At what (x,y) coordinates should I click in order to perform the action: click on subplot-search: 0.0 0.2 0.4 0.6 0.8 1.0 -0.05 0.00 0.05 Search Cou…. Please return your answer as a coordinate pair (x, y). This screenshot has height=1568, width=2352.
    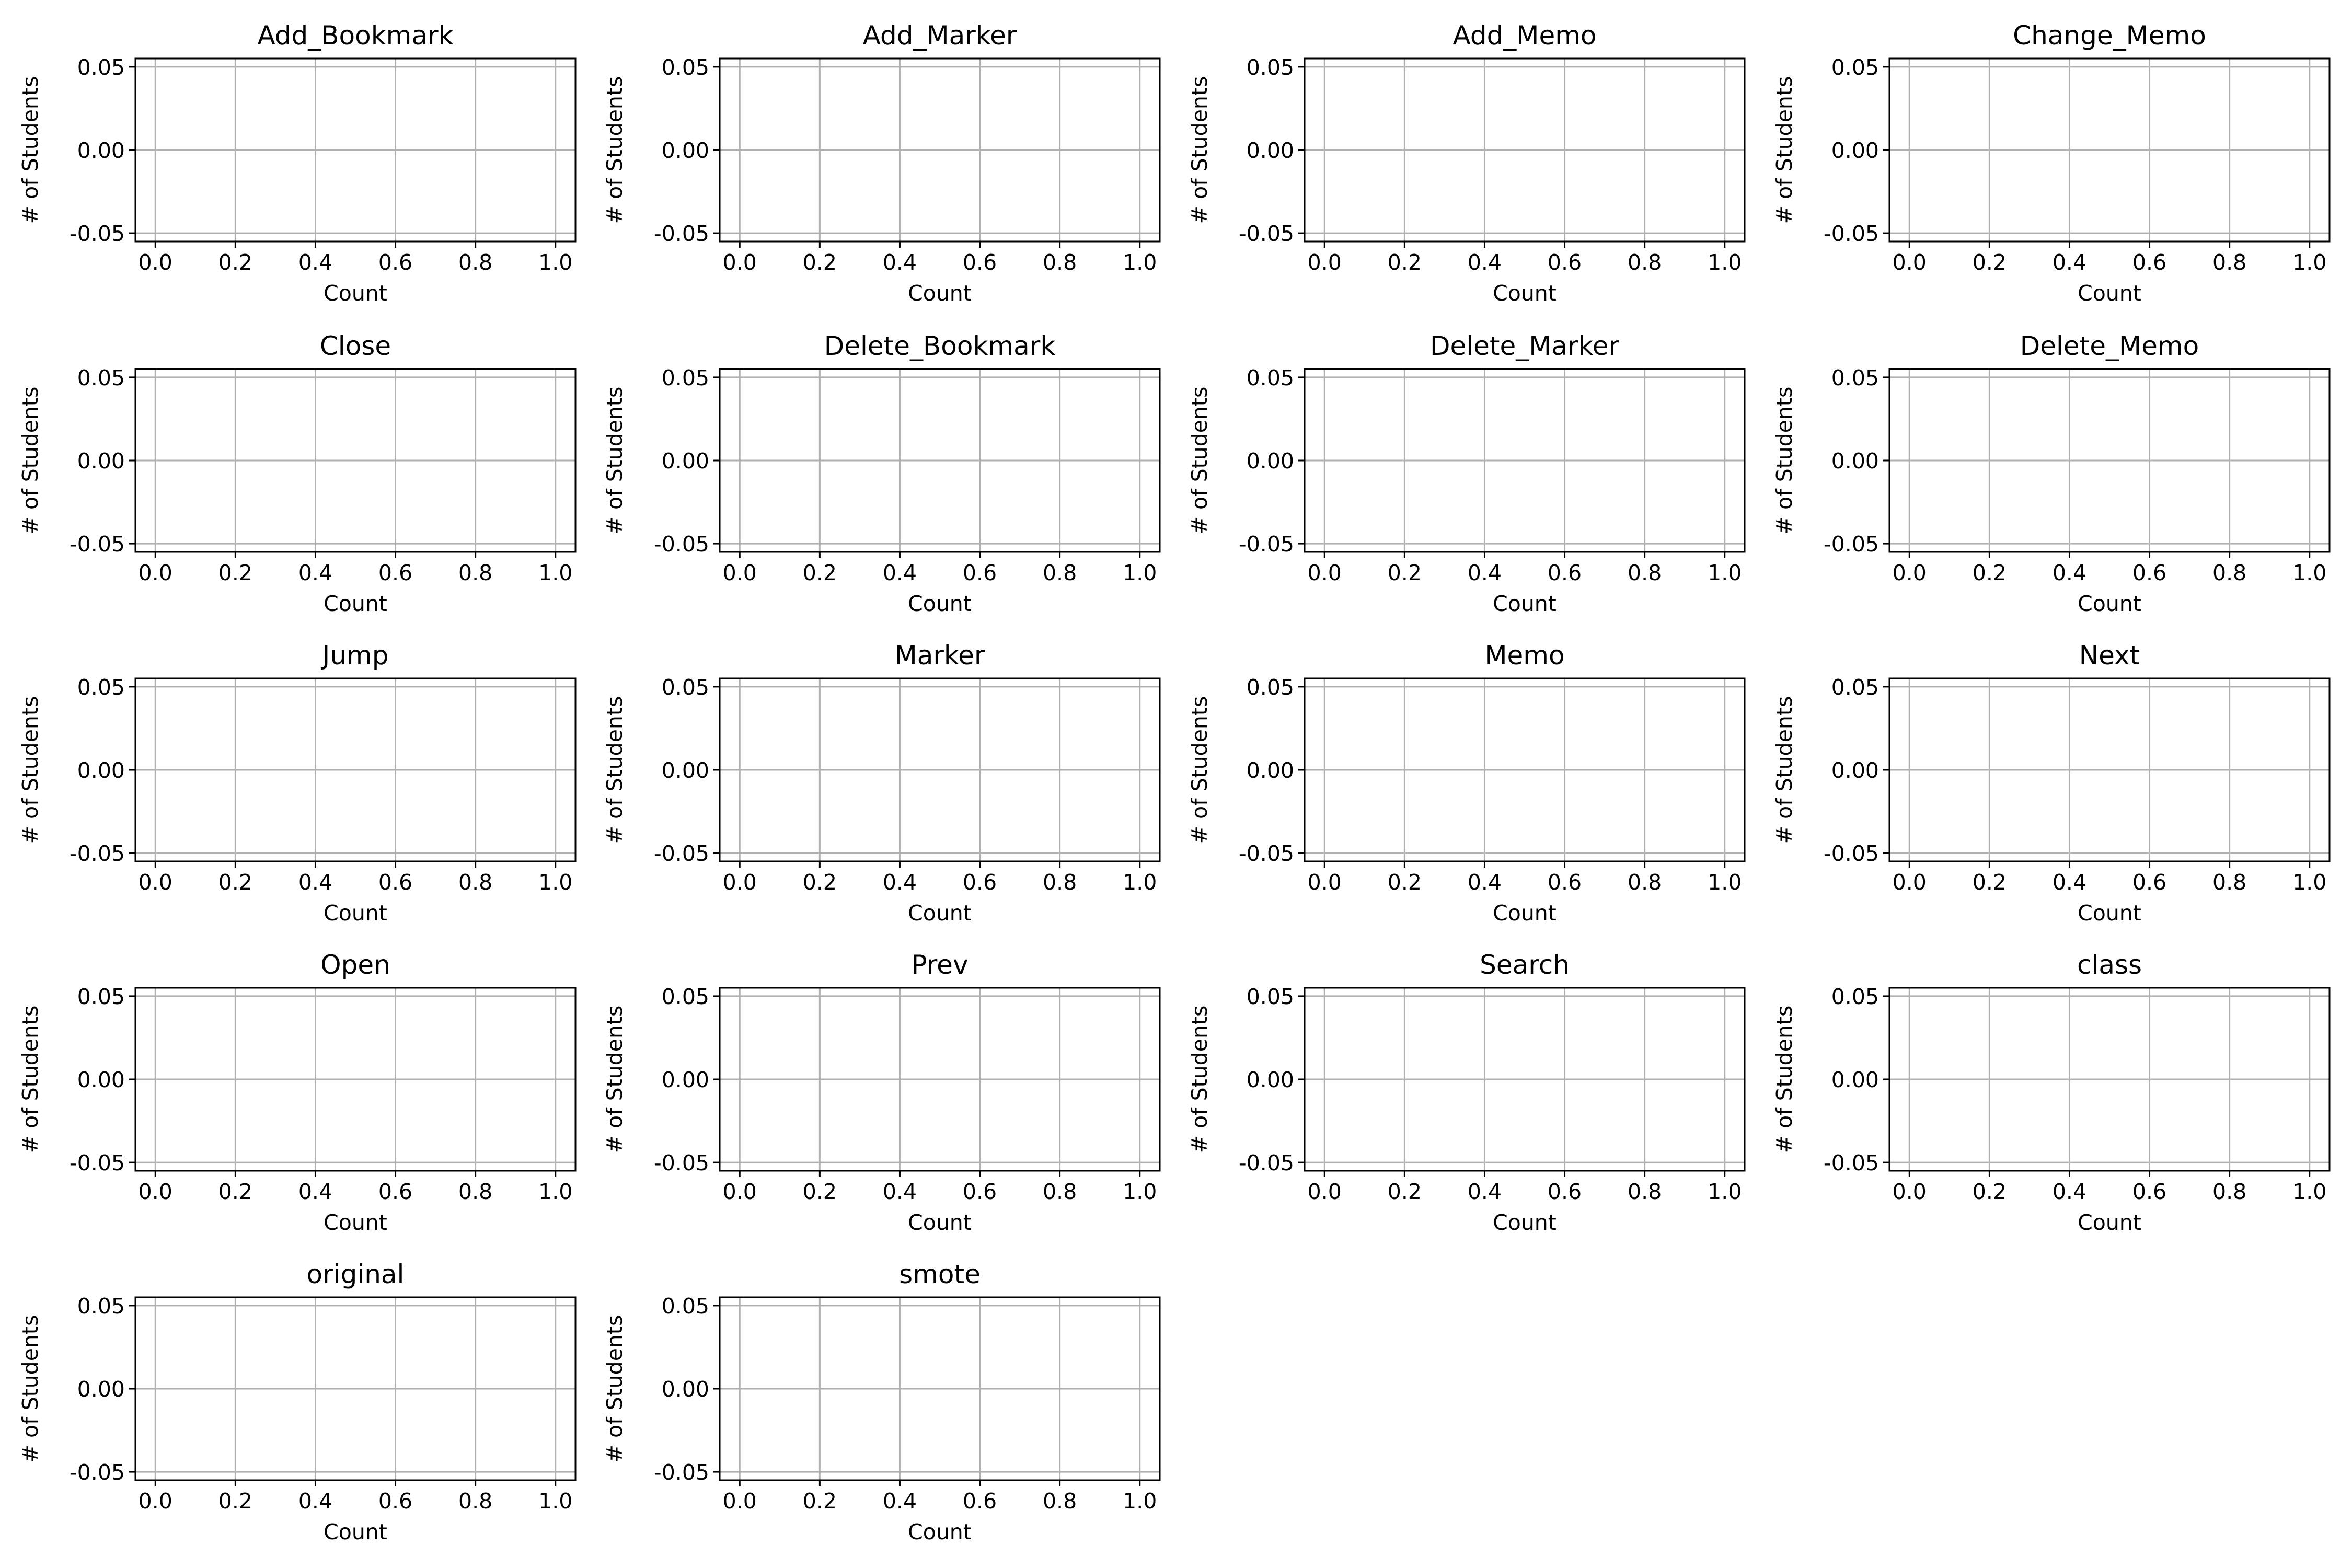
    Looking at the image, I should click on (1466, 1092).